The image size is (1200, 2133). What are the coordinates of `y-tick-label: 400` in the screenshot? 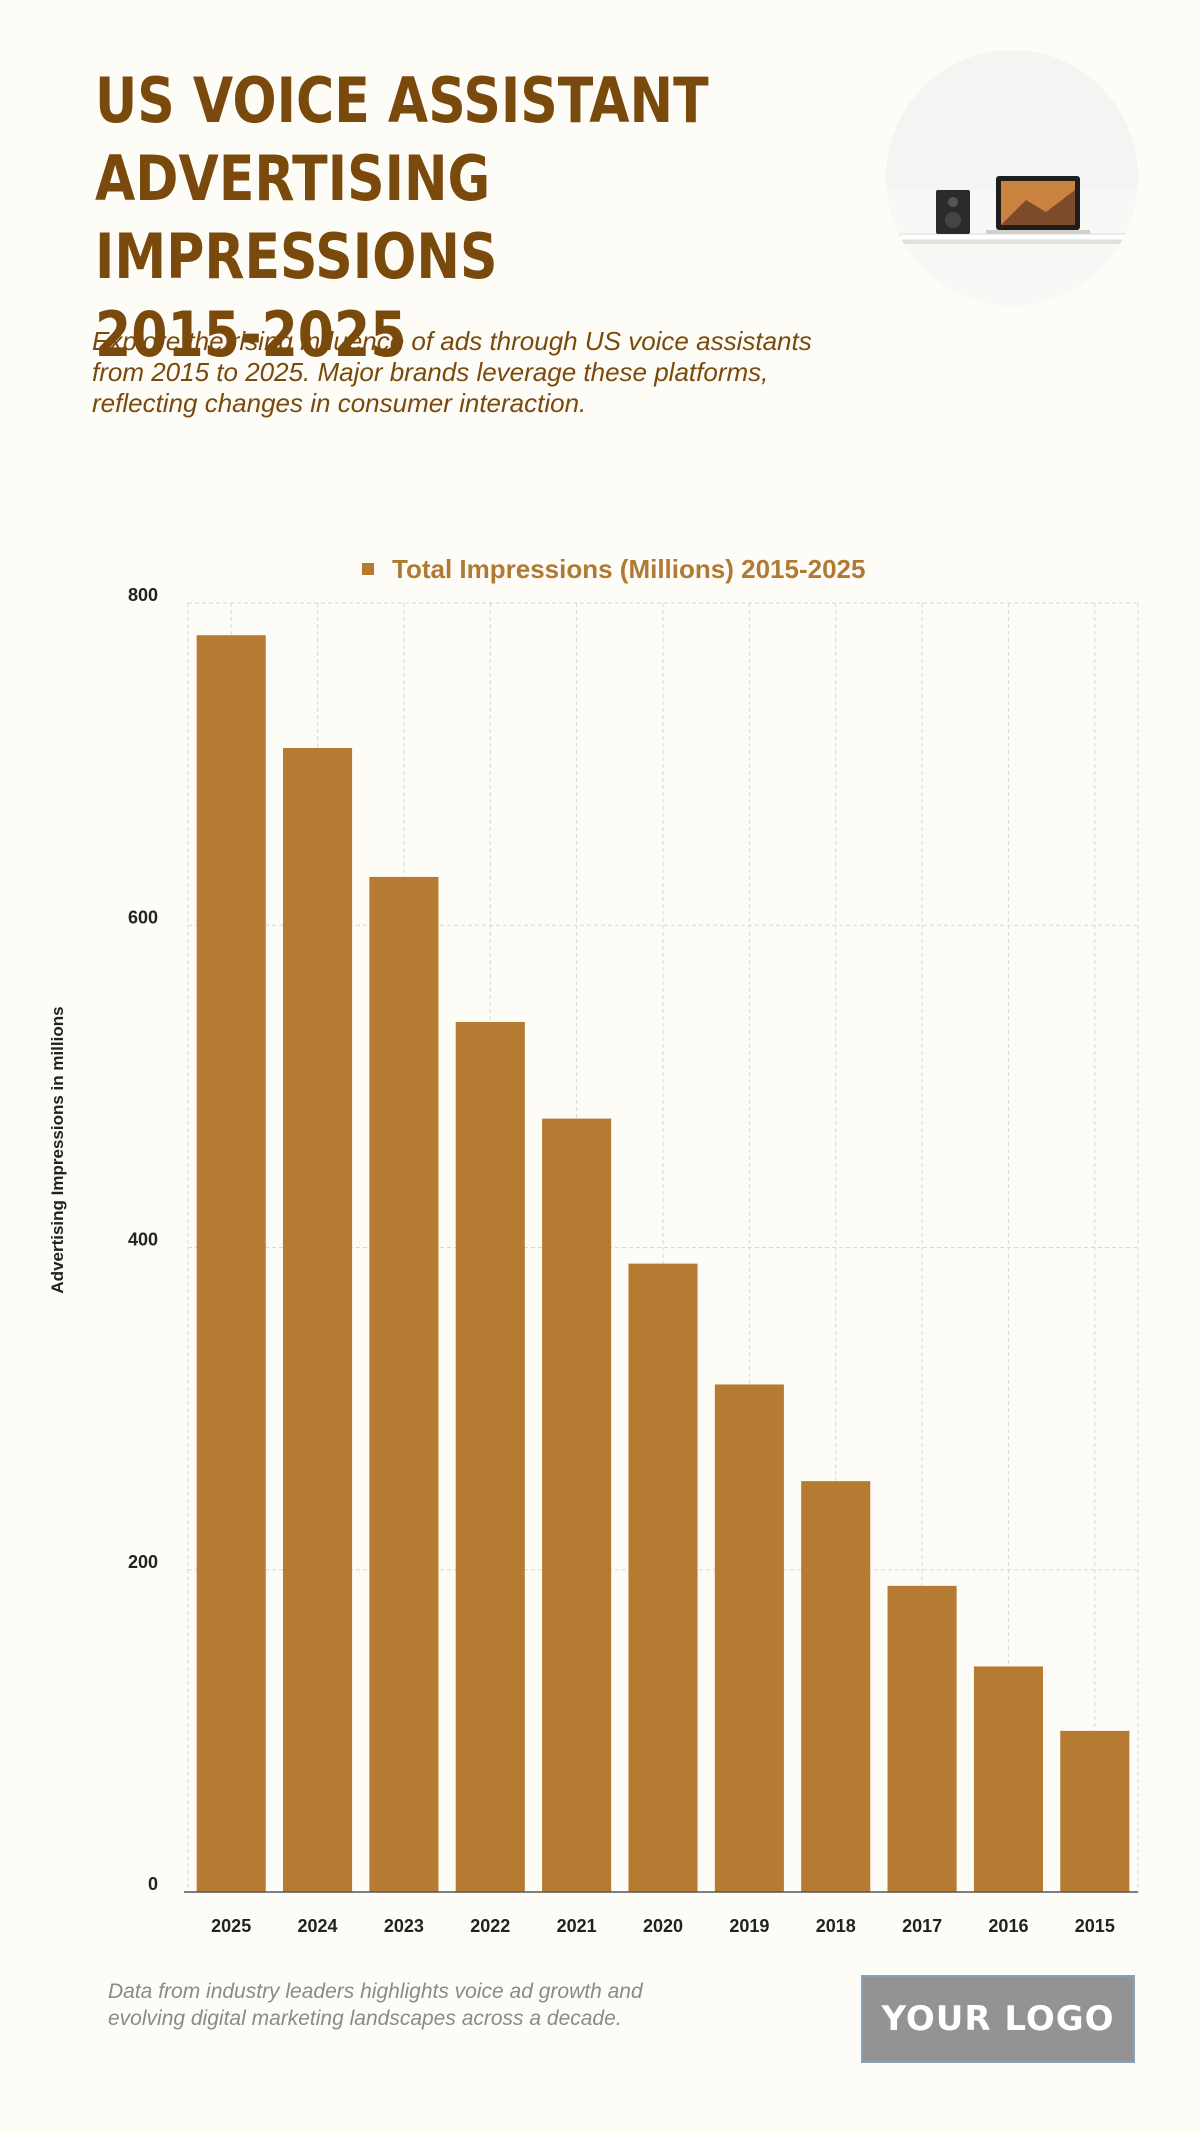 It's located at (143, 1240).